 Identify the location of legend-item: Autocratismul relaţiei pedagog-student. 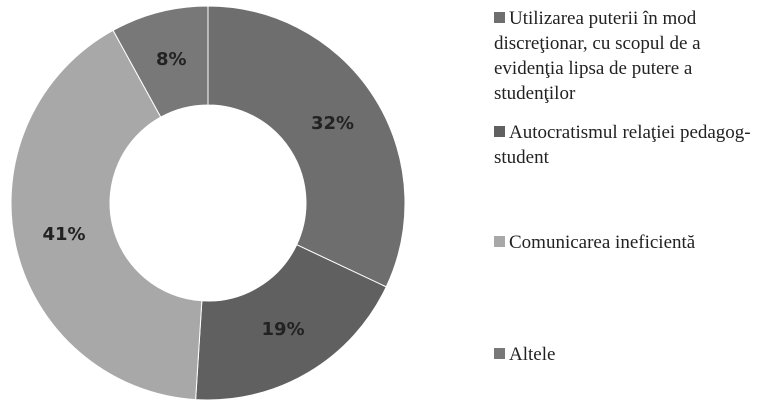
(627, 145).